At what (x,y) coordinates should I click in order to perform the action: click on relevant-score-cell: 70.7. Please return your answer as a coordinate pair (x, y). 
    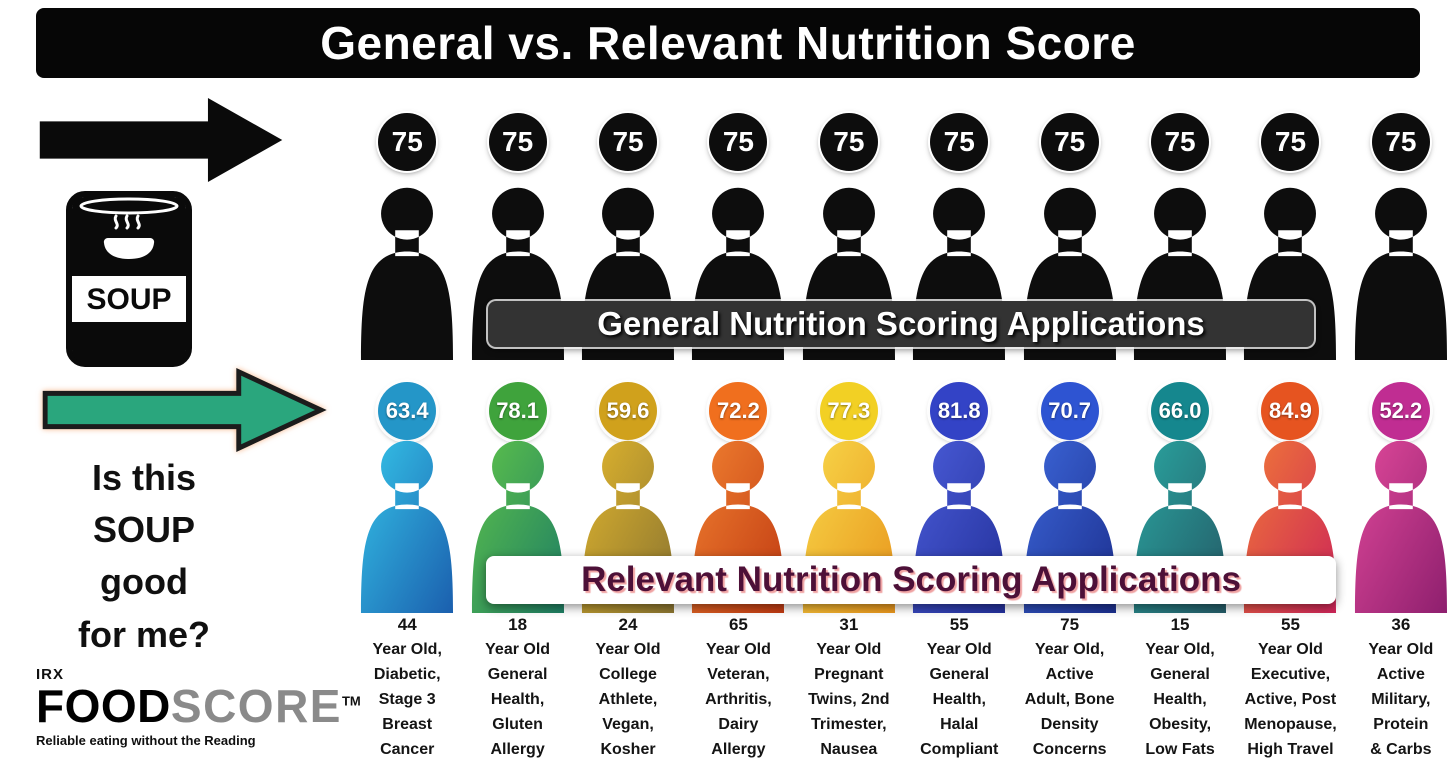
    Looking at the image, I should click on (1069, 411).